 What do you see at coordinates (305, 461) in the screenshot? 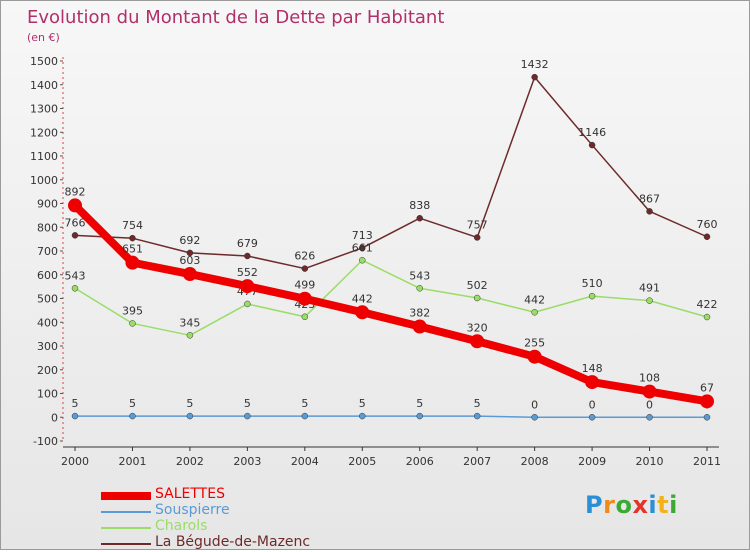
I see `x-tick-label: 2004` at bounding box center [305, 461].